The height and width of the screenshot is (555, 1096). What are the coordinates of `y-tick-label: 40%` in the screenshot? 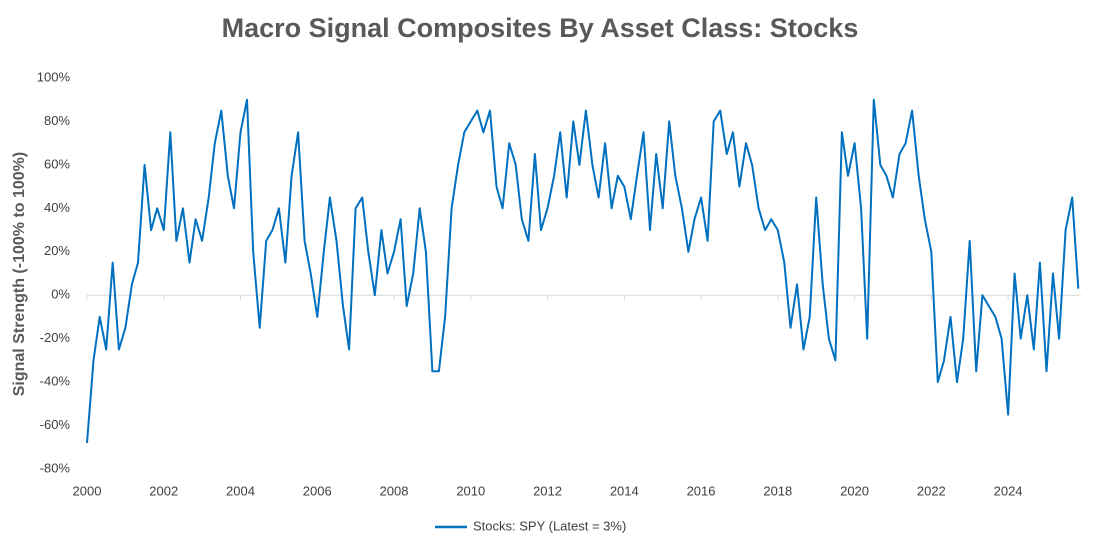 It's located at (57, 207).